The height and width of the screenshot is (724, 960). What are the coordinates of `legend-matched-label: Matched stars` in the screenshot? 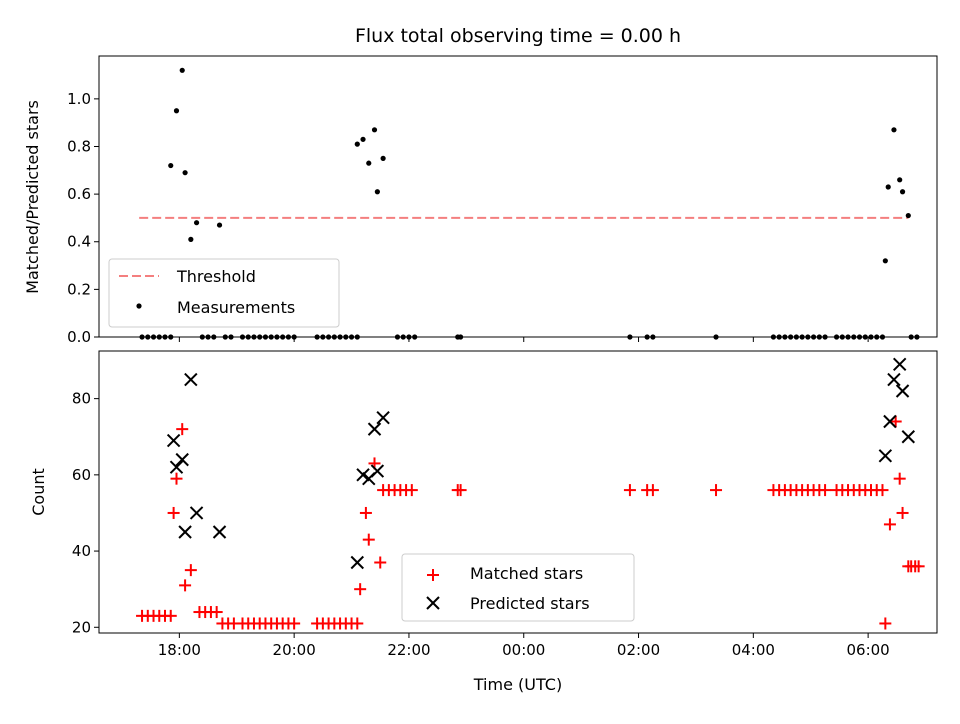 It's located at (526, 573).